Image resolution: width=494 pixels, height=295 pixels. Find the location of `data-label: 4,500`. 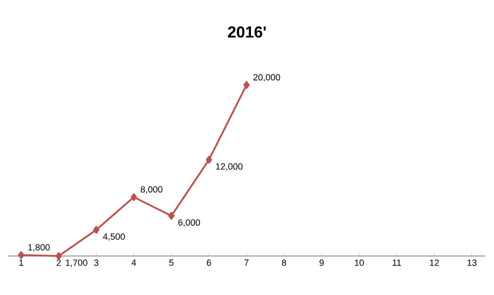

data-label: 4,500 is located at coordinates (113, 237).